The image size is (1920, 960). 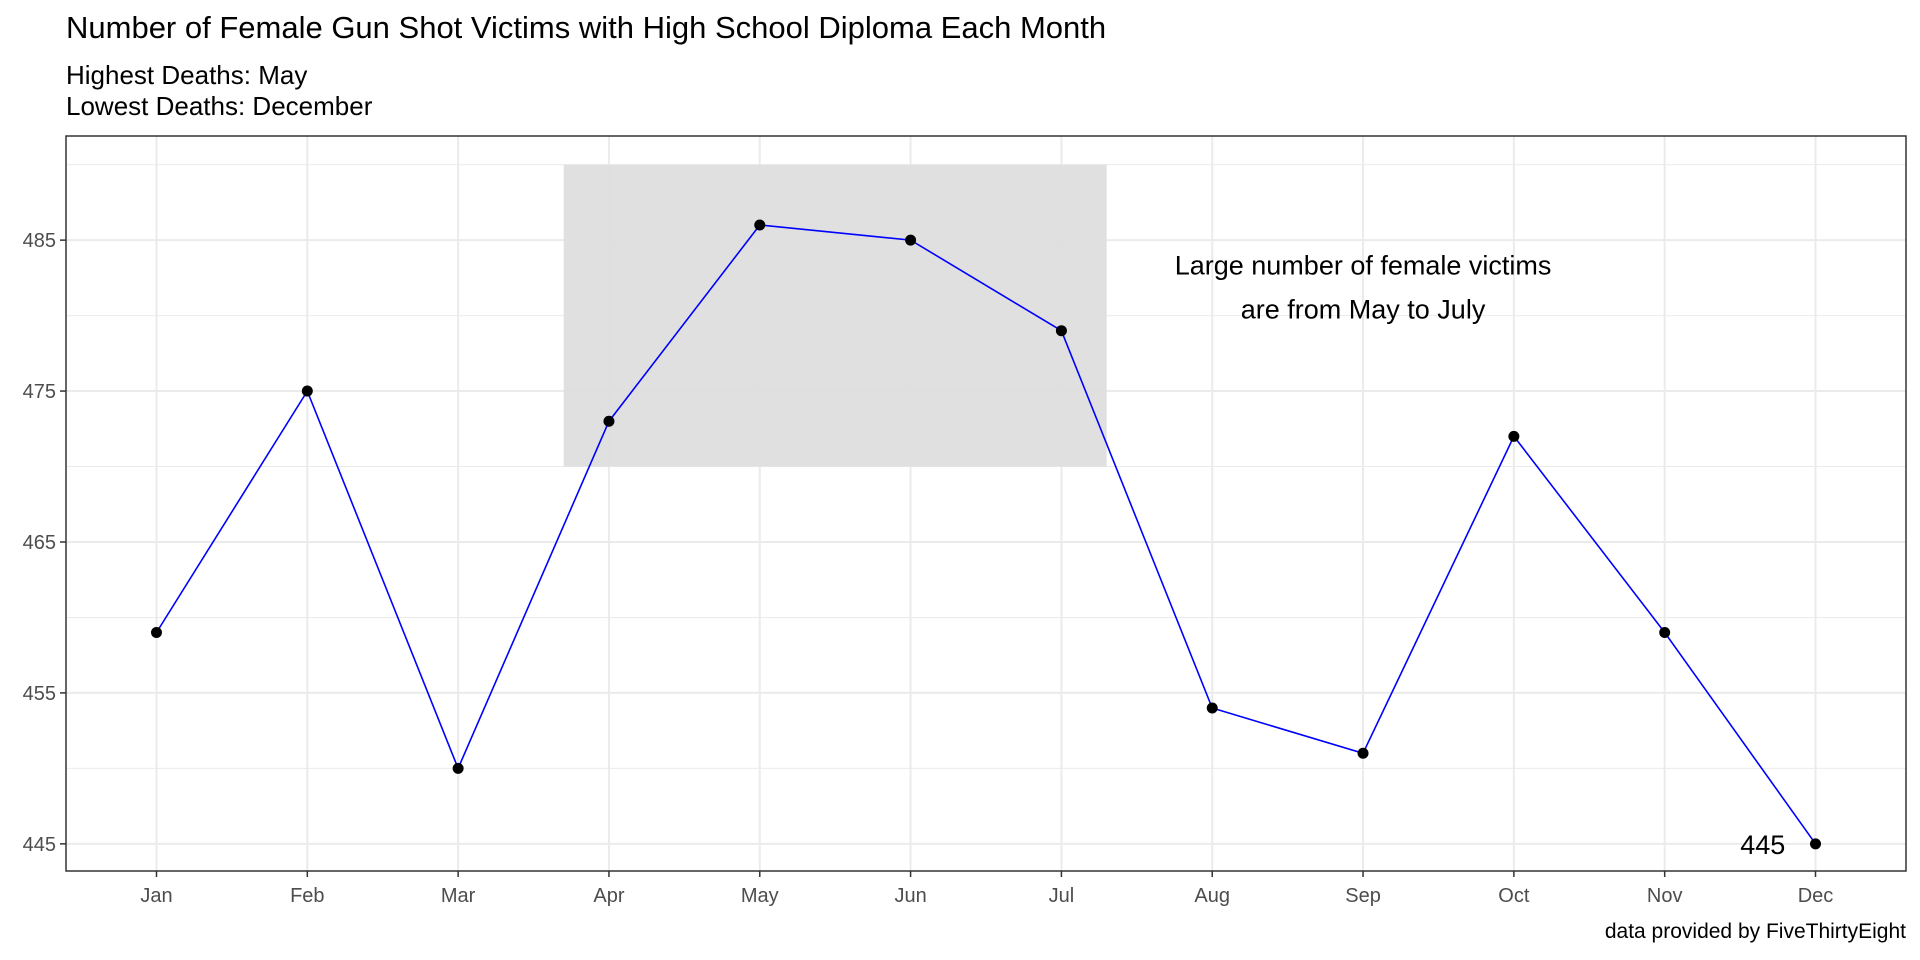 I want to click on data-point-dec, so click(x=1816, y=844).